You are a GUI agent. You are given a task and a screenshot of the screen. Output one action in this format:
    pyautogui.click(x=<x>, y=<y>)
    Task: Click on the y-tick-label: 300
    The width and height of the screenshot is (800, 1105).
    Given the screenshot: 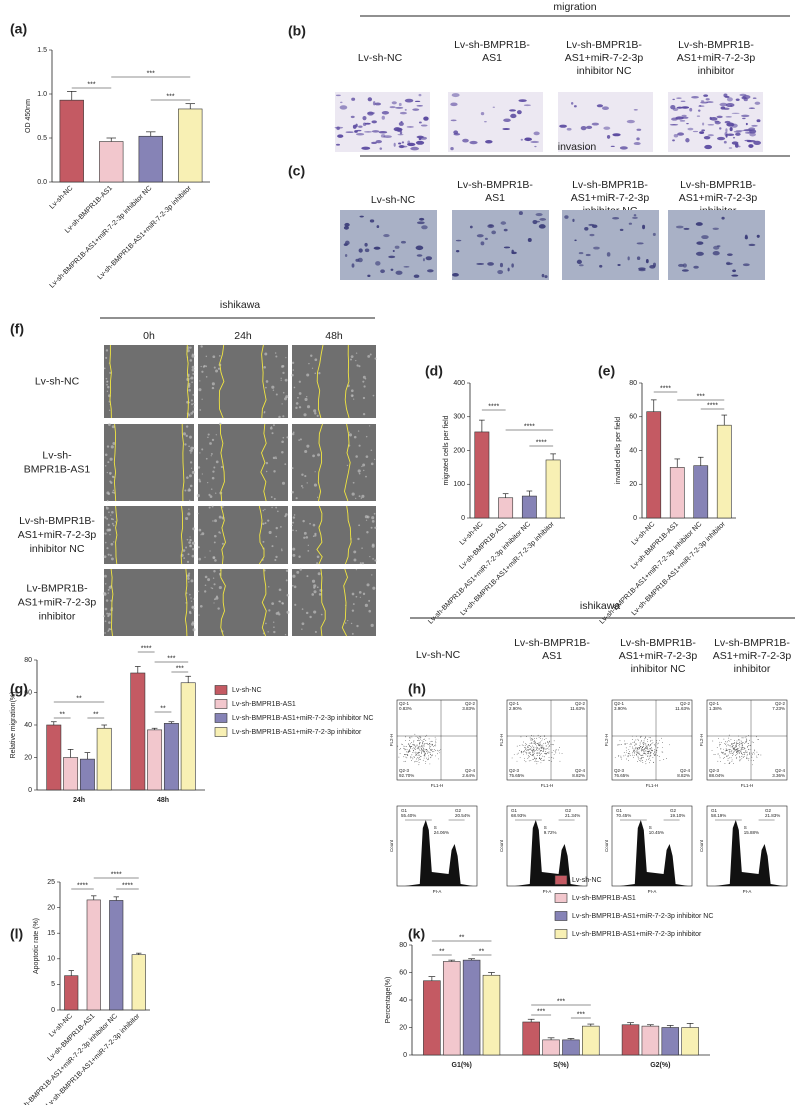 What is the action you would take?
    pyautogui.click(x=459, y=417)
    